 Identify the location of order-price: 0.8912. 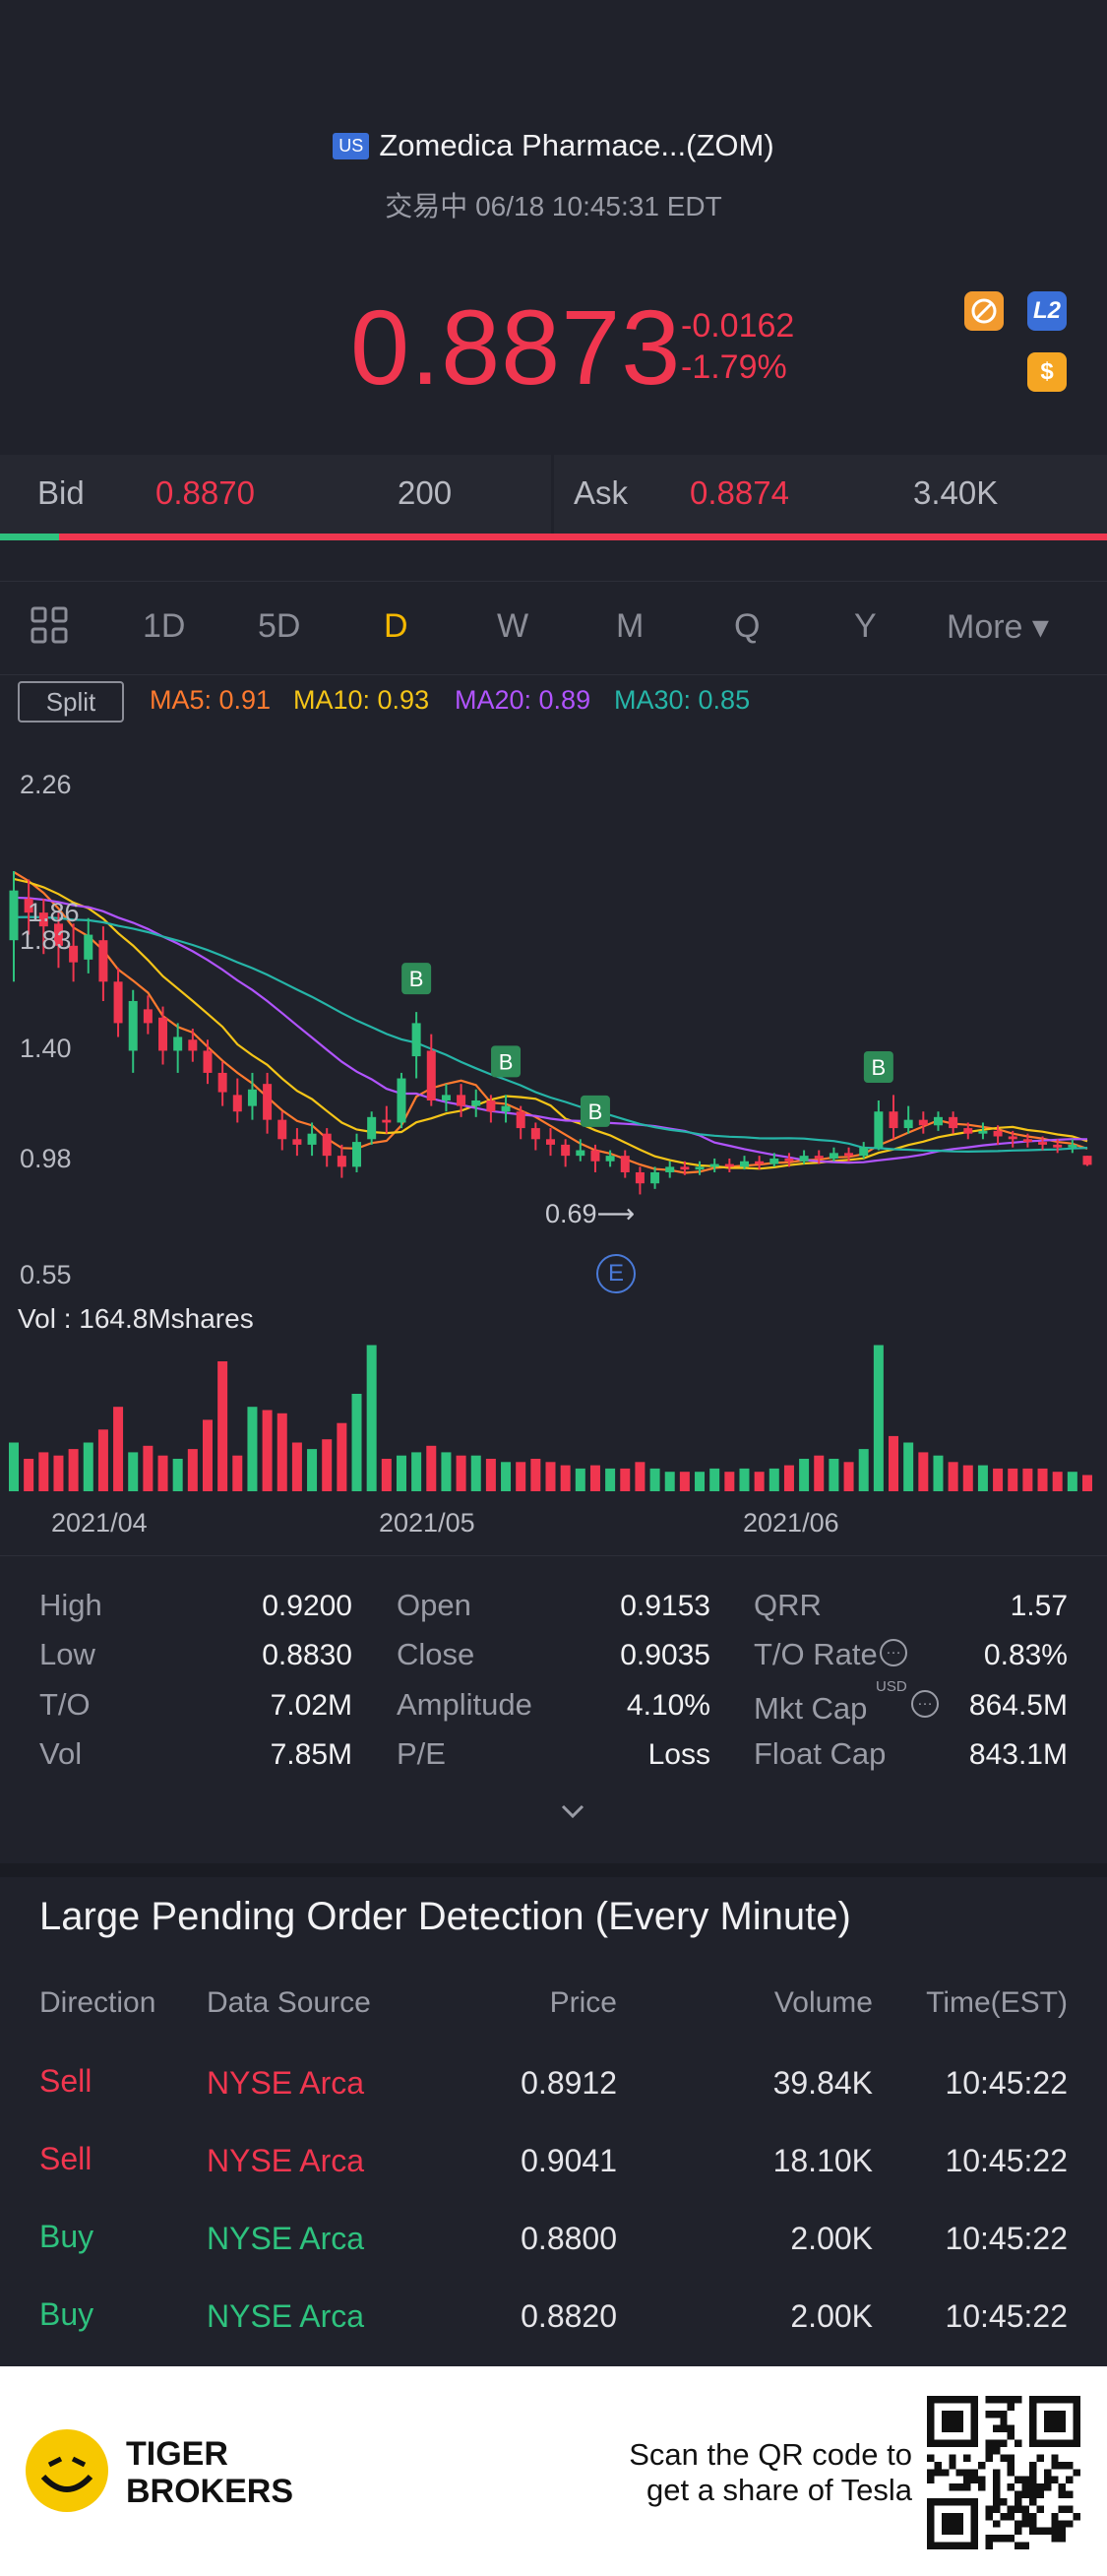
(569, 2083).